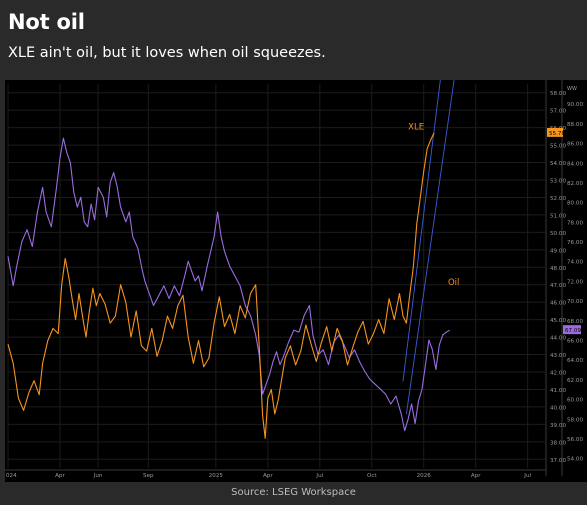 The width and height of the screenshot is (587, 505). Describe the element at coordinates (575, 342) in the screenshot. I see `y-right-tick-label: 66.00` at that location.